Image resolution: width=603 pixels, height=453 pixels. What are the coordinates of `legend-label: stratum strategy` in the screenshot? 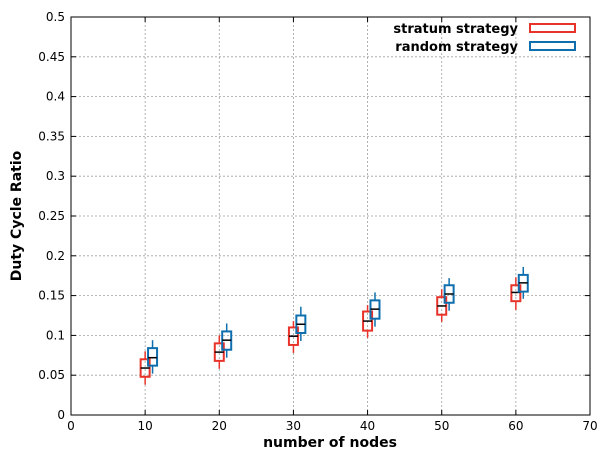 It's located at (455, 29).